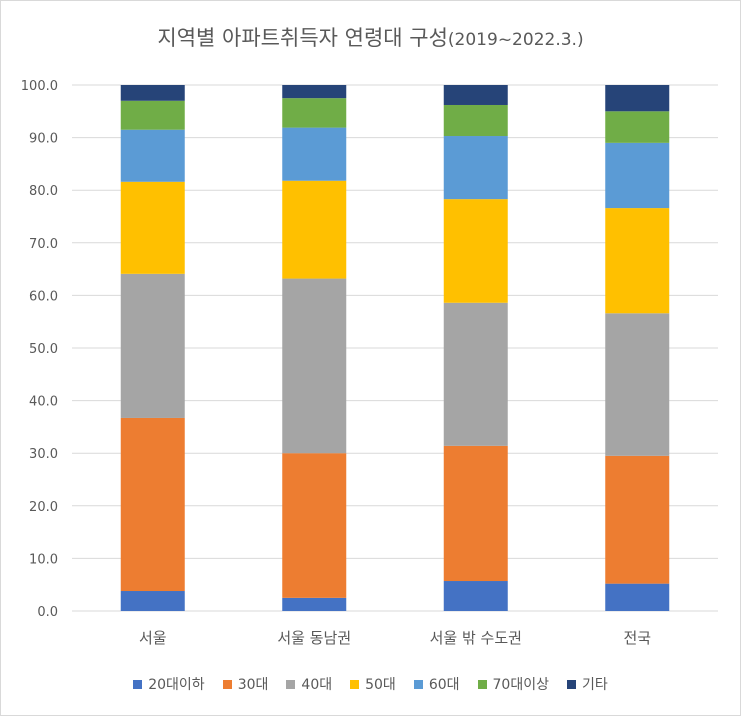 The image size is (741, 716). I want to click on x-category-label: 서울, so click(153, 638).